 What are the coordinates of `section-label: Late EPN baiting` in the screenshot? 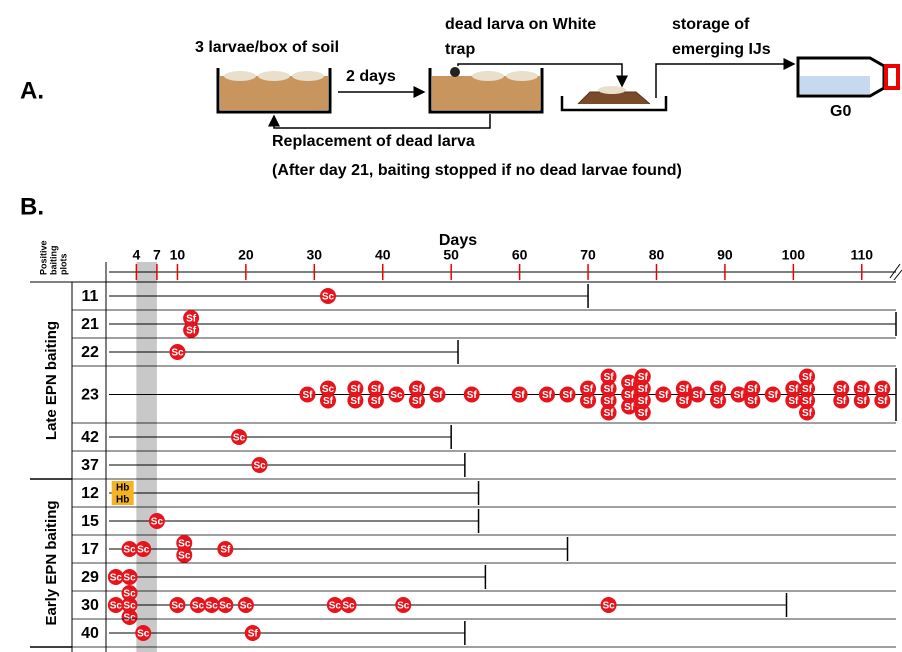 It's located at (51, 380).